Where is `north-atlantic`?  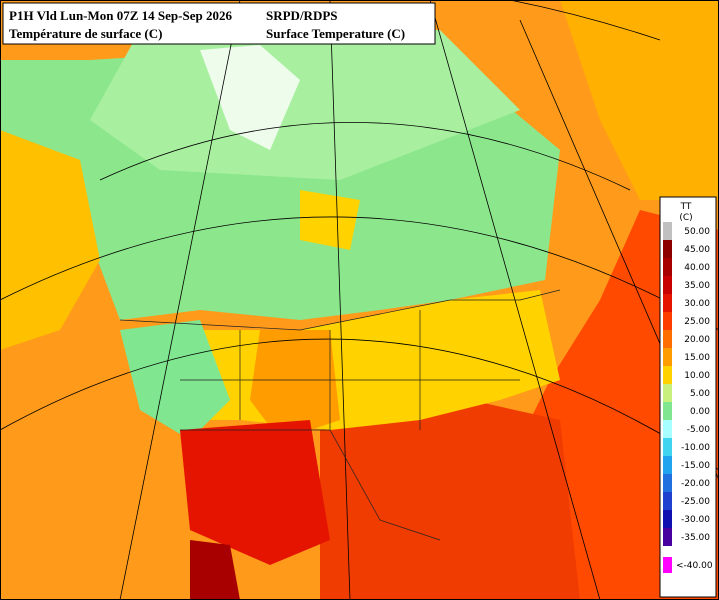 north-atlantic is located at coordinates (639, 100).